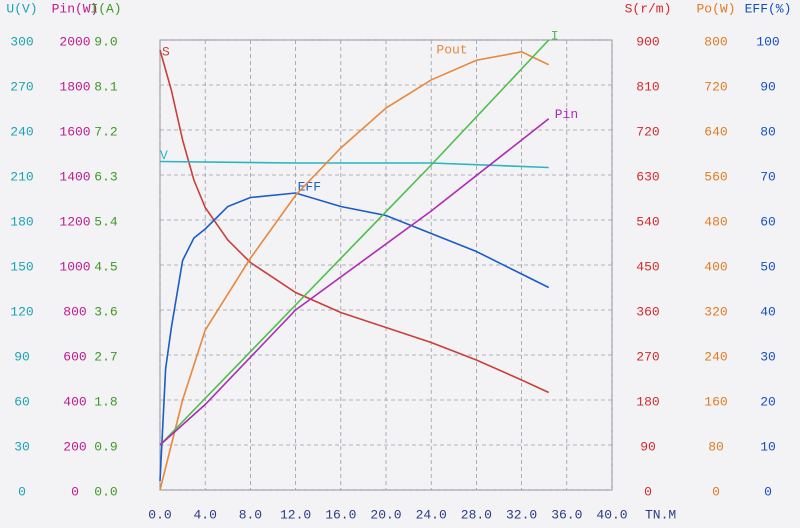  I want to click on series-label: I, so click(555, 35).